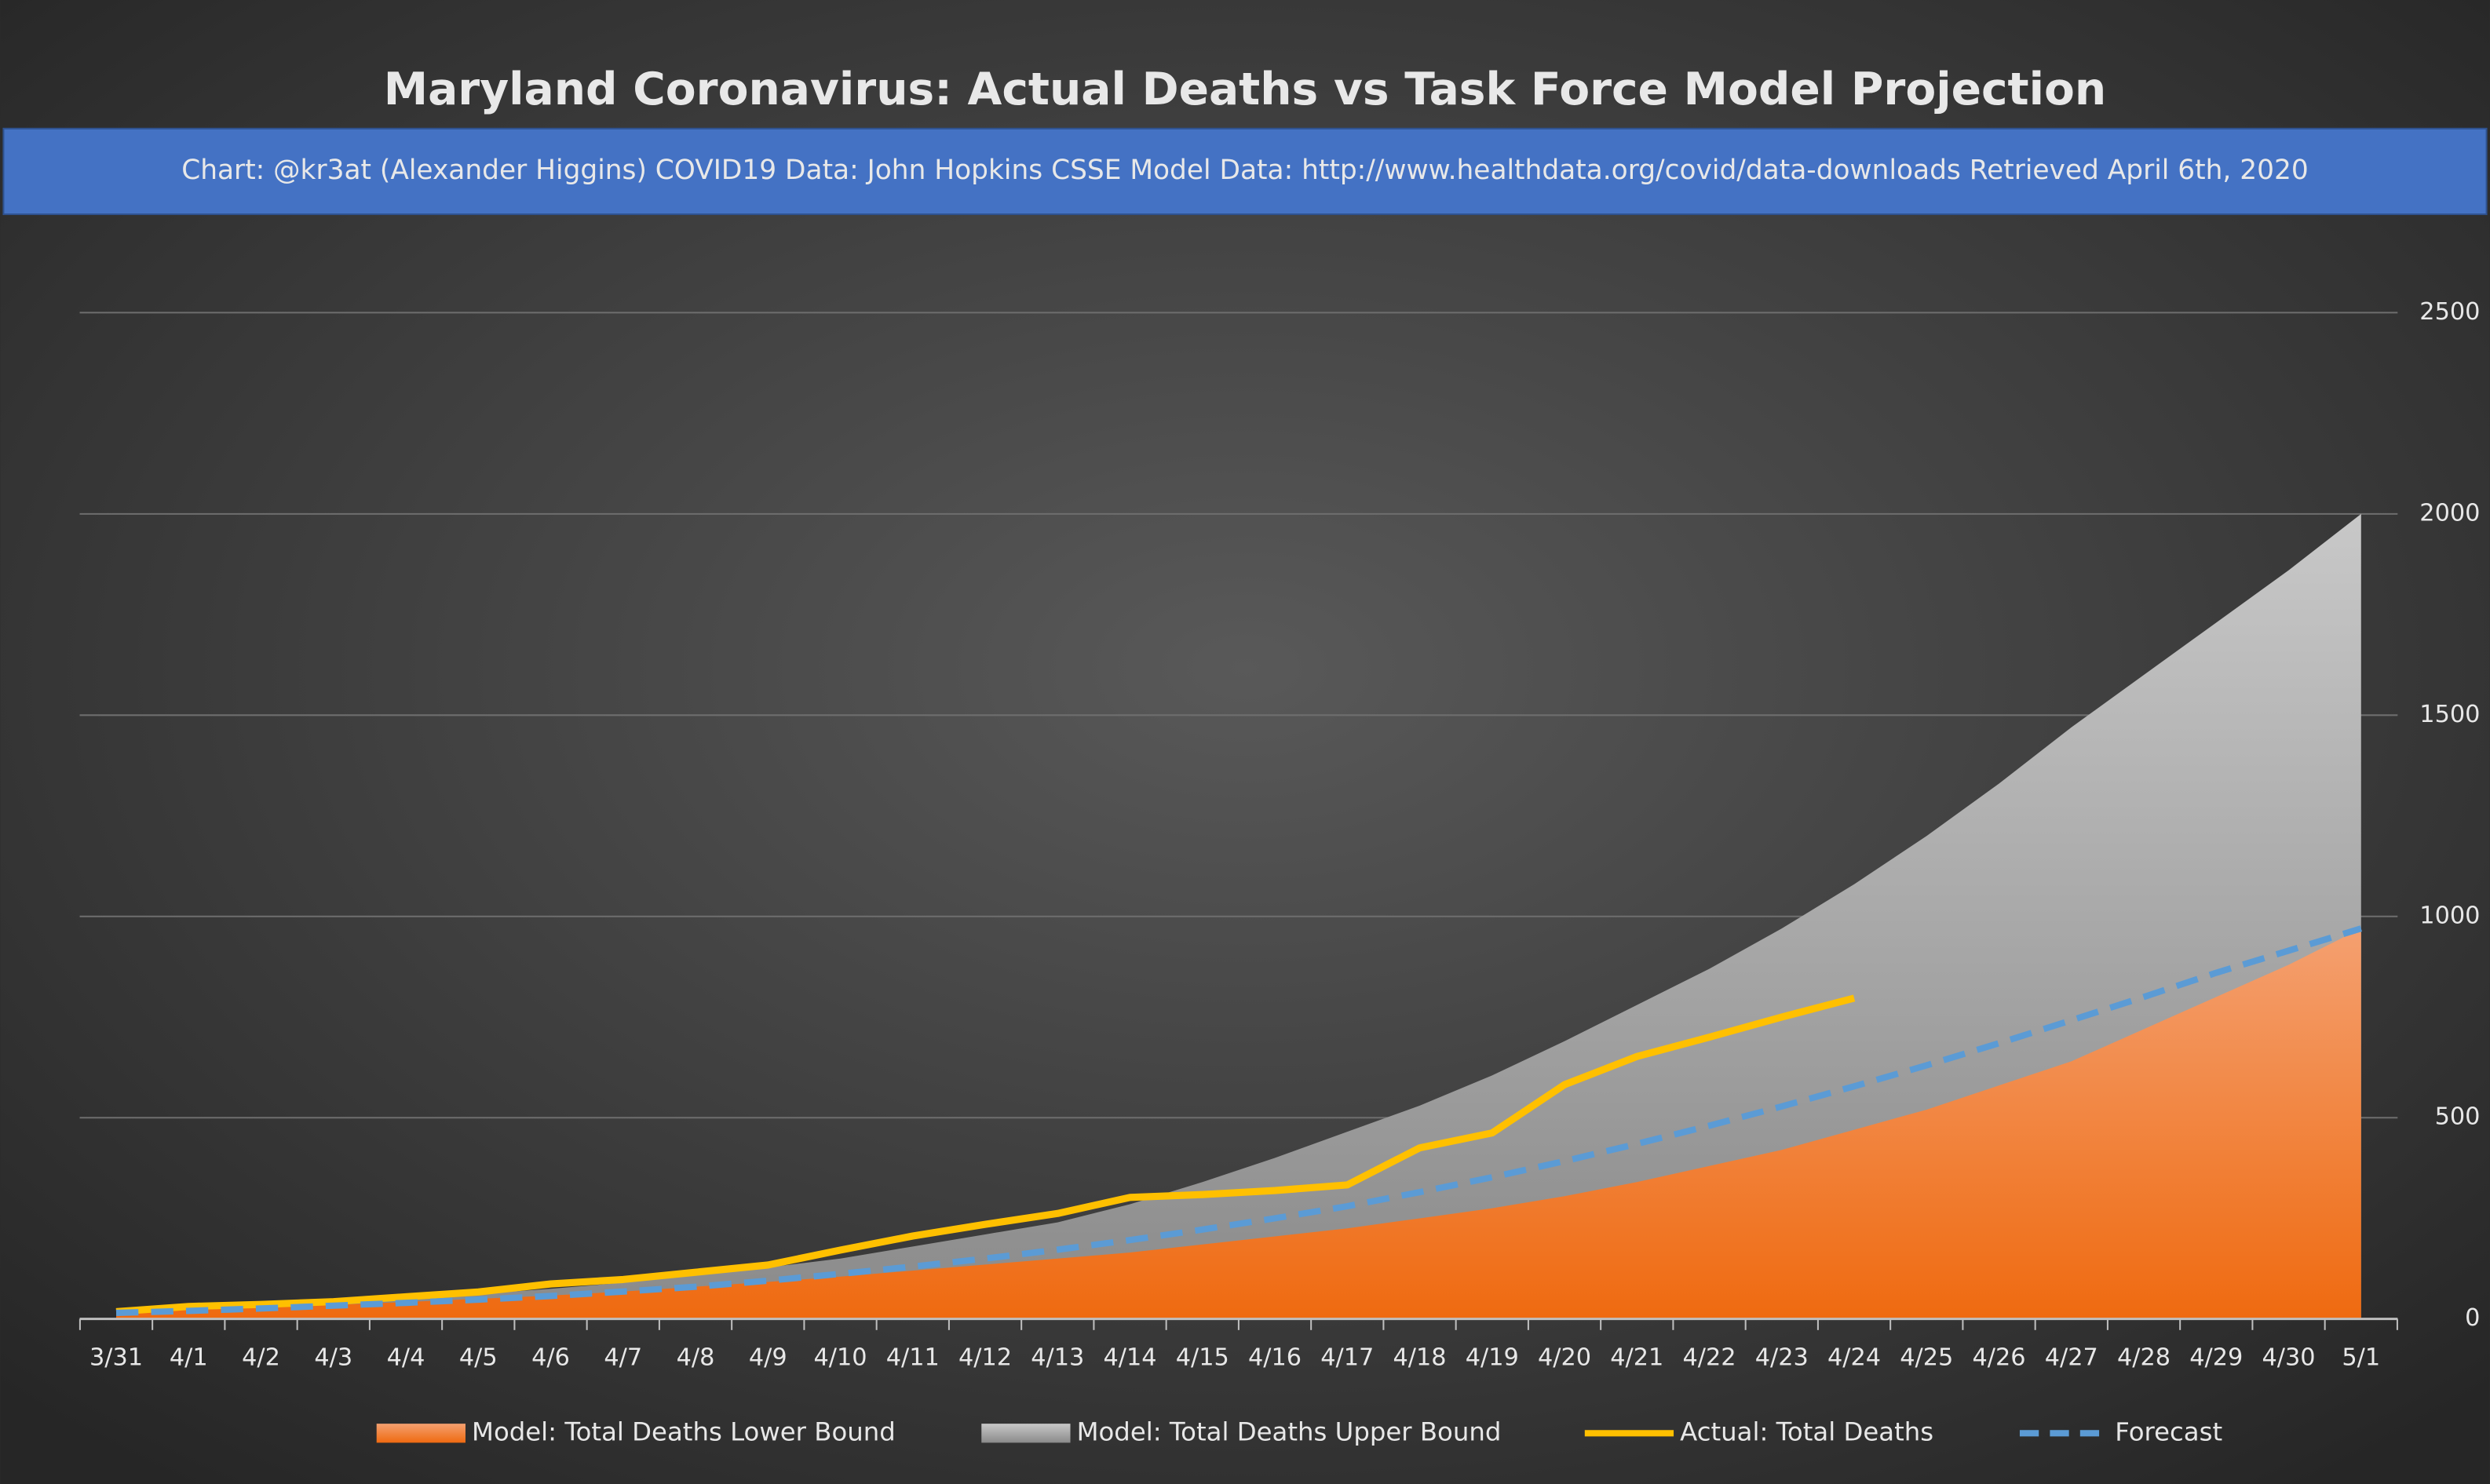  I want to click on legend-label: Forecast, so click(2168, 1431).